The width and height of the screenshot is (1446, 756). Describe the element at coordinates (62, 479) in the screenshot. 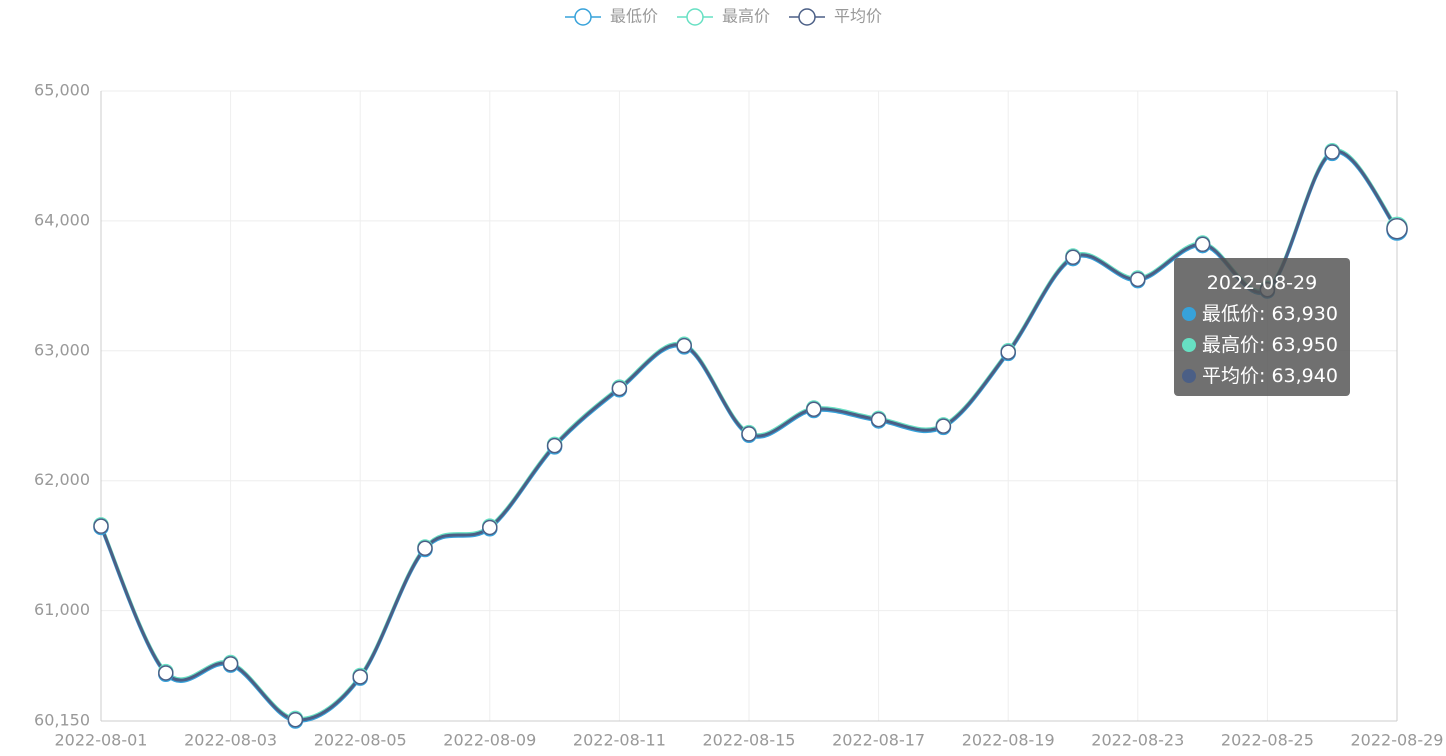

I see `y-tick-label: 62,000` at that location.